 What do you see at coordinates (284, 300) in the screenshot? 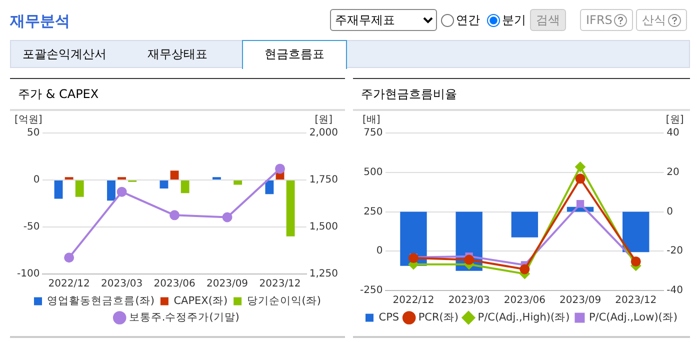
I see `legend-label: 당기순이익(좌)` at bounding box center [284, 300].